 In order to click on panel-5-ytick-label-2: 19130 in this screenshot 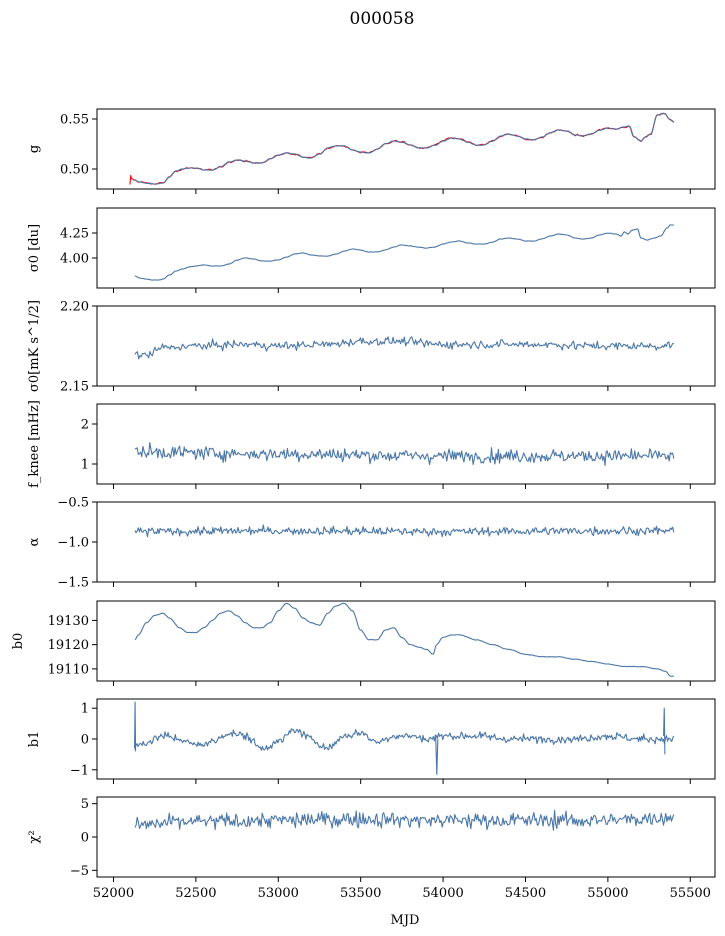, I will do `click(68, 621)`.